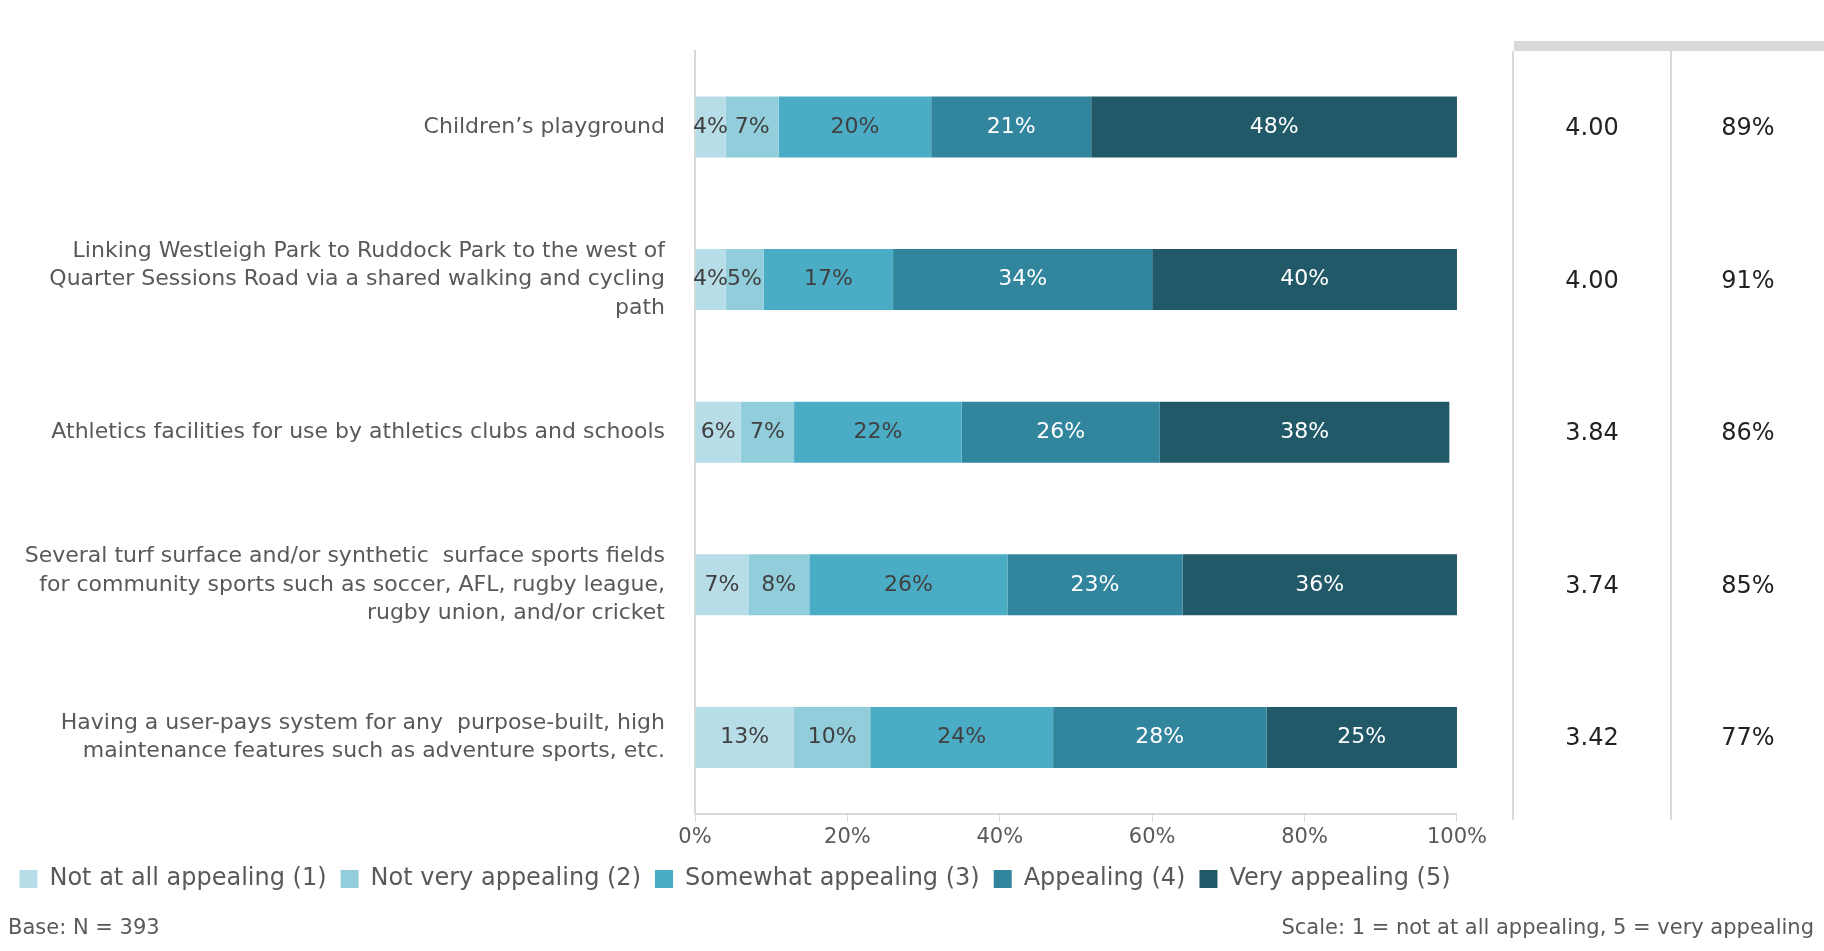 The width and height of the screenshot is (1824, 951). What do you see at coordinates (1592, 738) in the screenshot?
I see `text: 3.42` at bounding box center [1592, 738].